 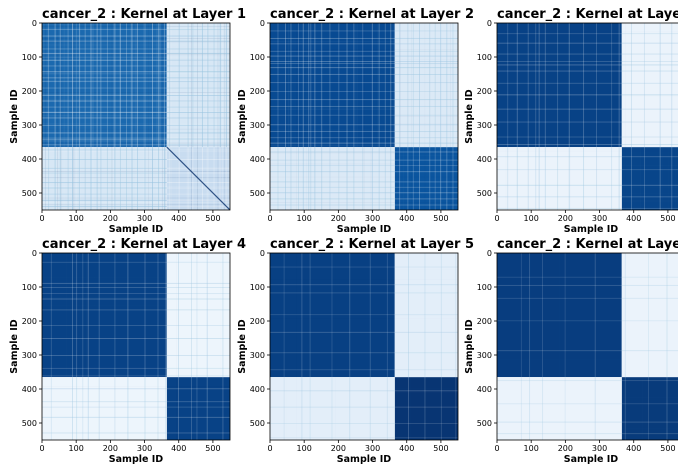 I want to click on x-tick-label: 100, so click(x=304, y=448).